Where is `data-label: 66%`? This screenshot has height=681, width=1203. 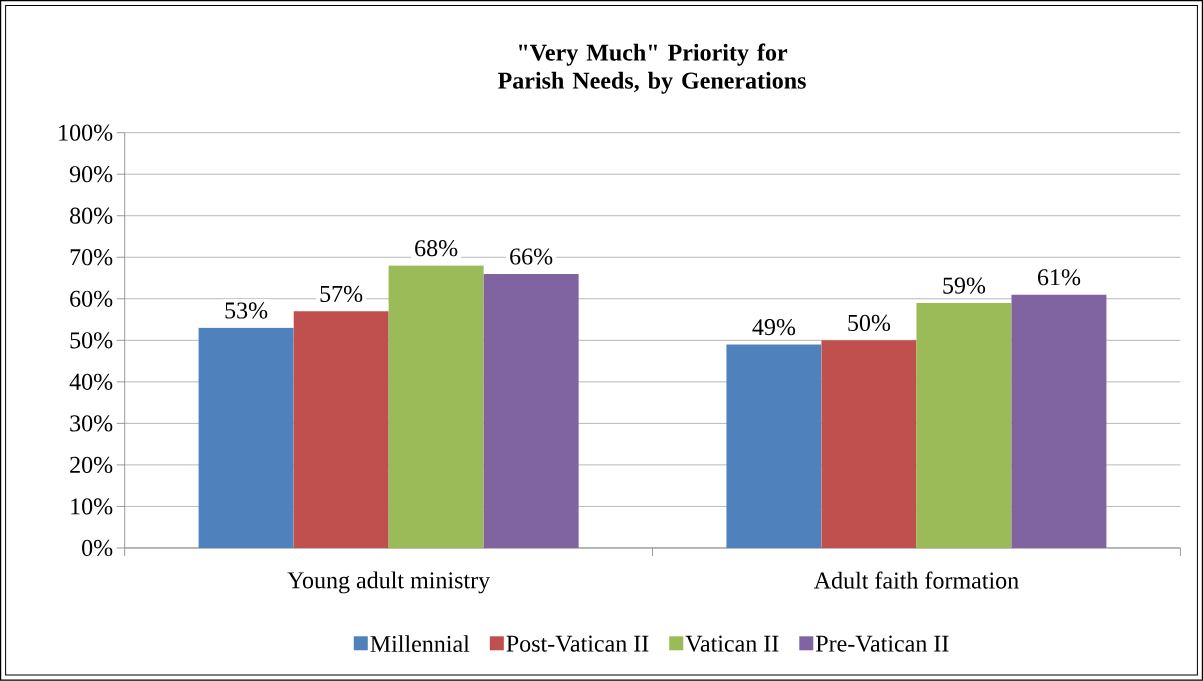 data-label: 66% is located at coordinates (531, 256).